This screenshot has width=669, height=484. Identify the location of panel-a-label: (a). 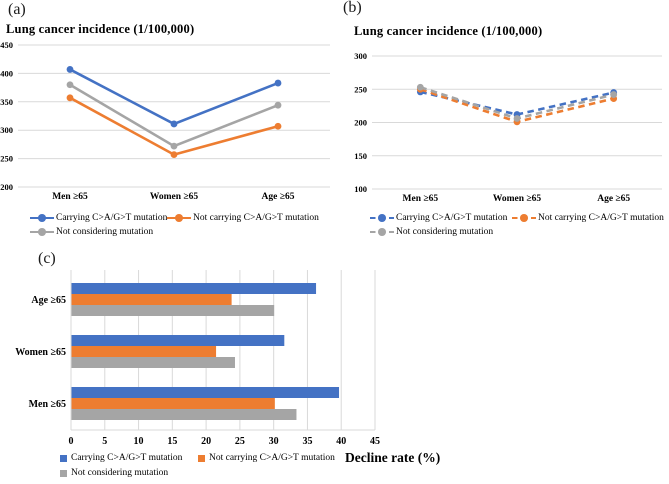
(17, 9).